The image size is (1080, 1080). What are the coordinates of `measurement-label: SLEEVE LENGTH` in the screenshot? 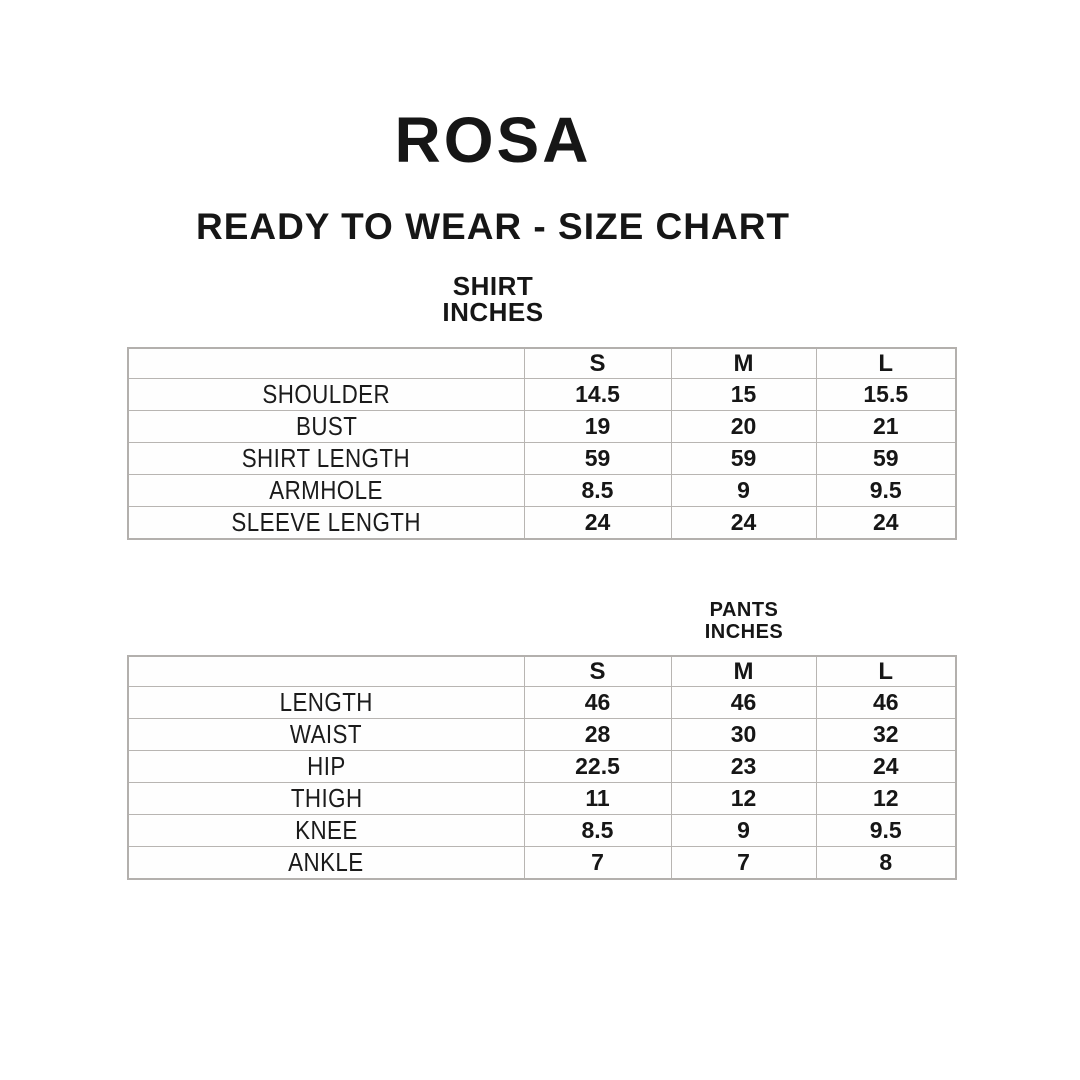 It's located at (326, 523).